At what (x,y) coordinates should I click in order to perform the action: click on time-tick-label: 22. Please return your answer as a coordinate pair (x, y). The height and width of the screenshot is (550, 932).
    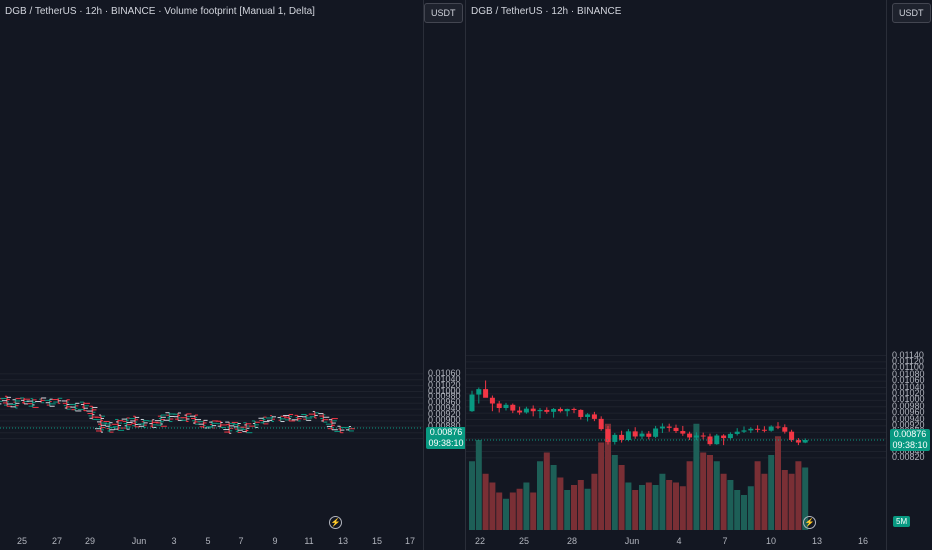
    Looking at the image, I should click on (480, 541).